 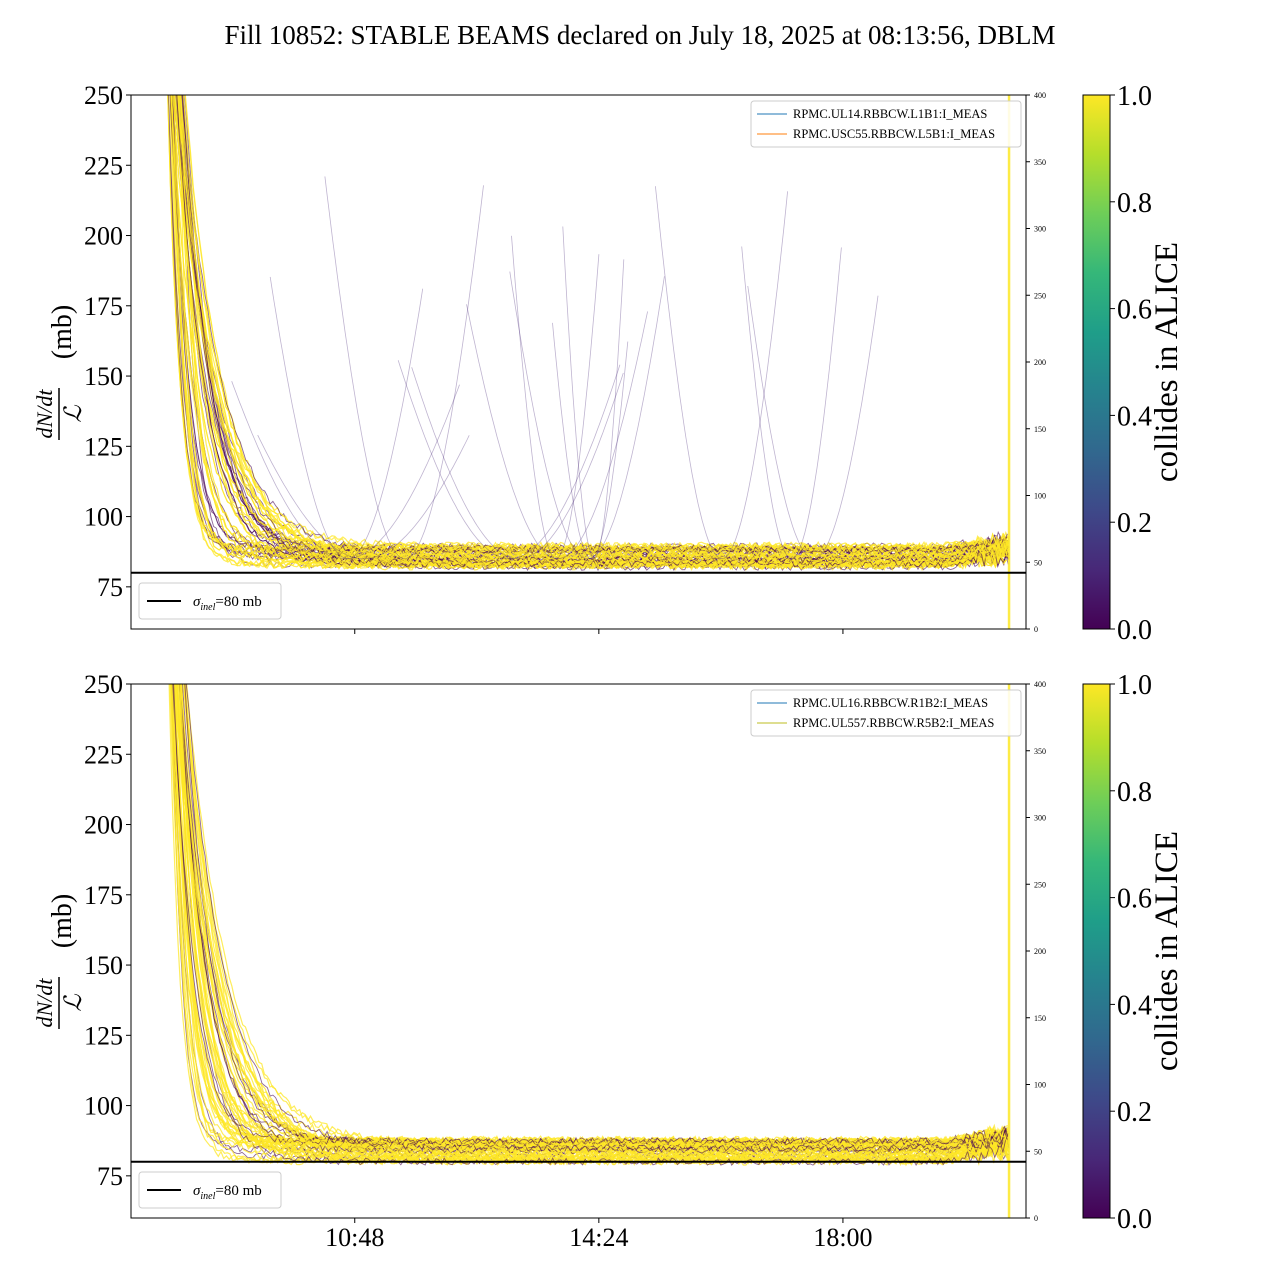 I want to click on y2-tick-label: 300, so click(x=1040, y=229).